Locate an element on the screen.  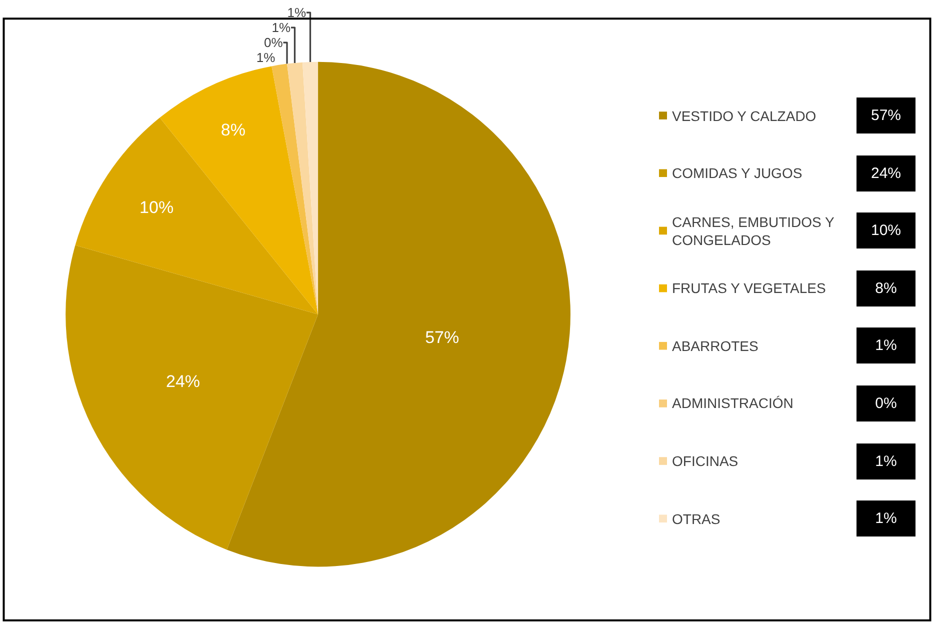
legend-label: ADMINISTRACIÓN is located at coordinates (733, 403).